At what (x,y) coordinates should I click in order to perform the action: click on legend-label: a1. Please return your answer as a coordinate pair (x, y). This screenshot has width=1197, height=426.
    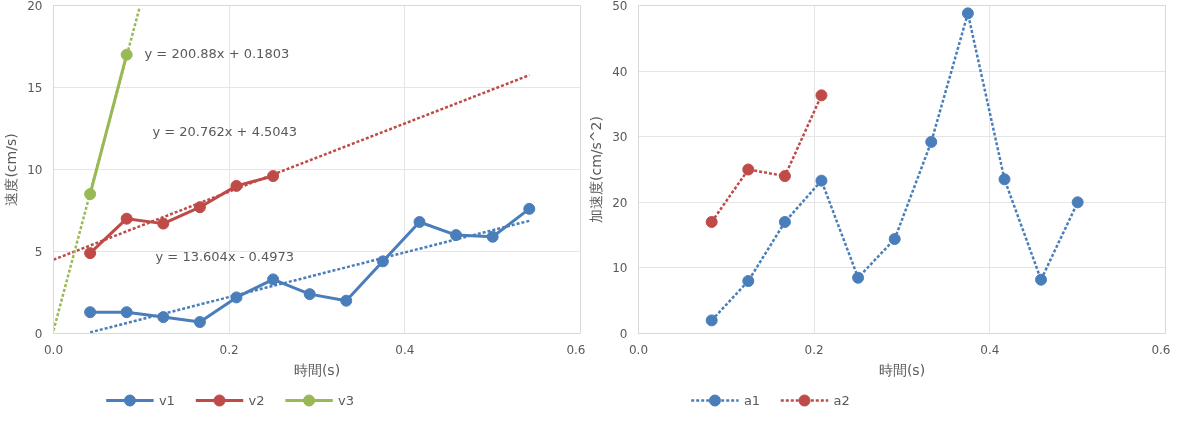
    Looking at the image, I should click on (752, 400).